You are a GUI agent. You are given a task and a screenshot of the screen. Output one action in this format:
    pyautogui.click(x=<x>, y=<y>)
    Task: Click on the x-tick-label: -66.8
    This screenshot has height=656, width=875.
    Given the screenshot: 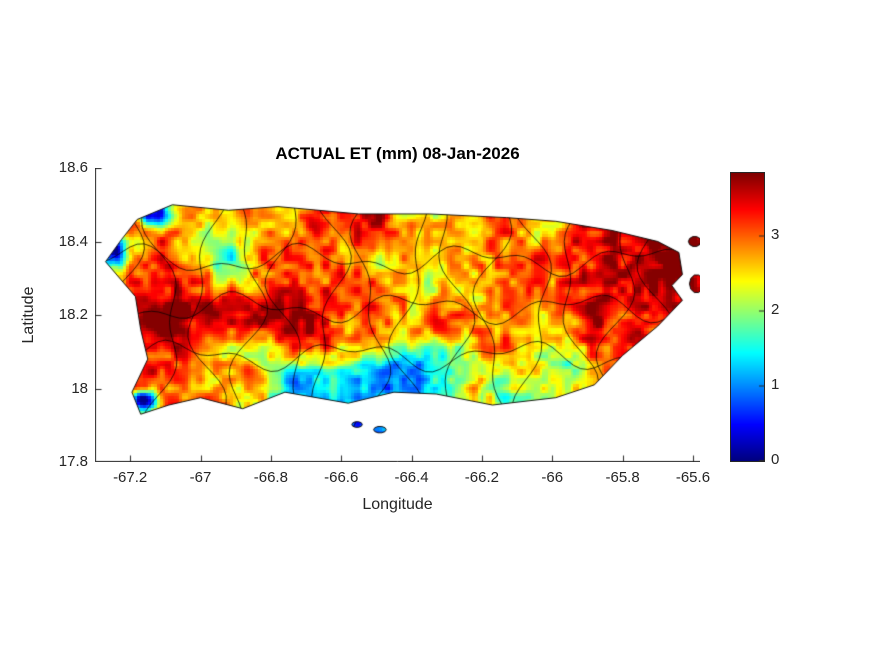 What is the action you would take?
    pyautogui.click(x=270, y=477)
    